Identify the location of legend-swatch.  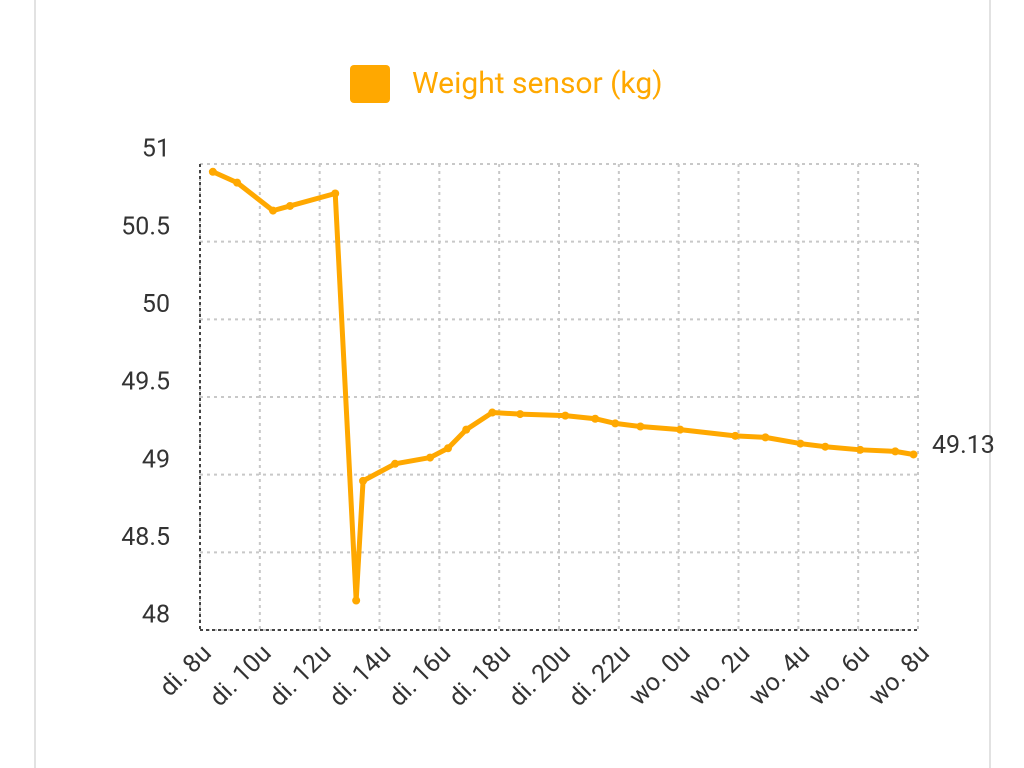
(370, 84).